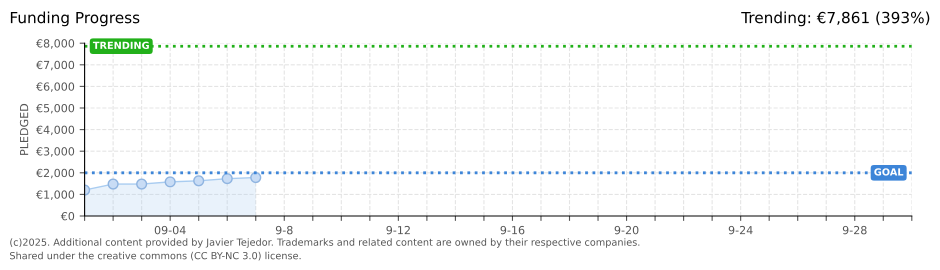  I want to click on y-tick-label: €8,000, so click(55, 44).